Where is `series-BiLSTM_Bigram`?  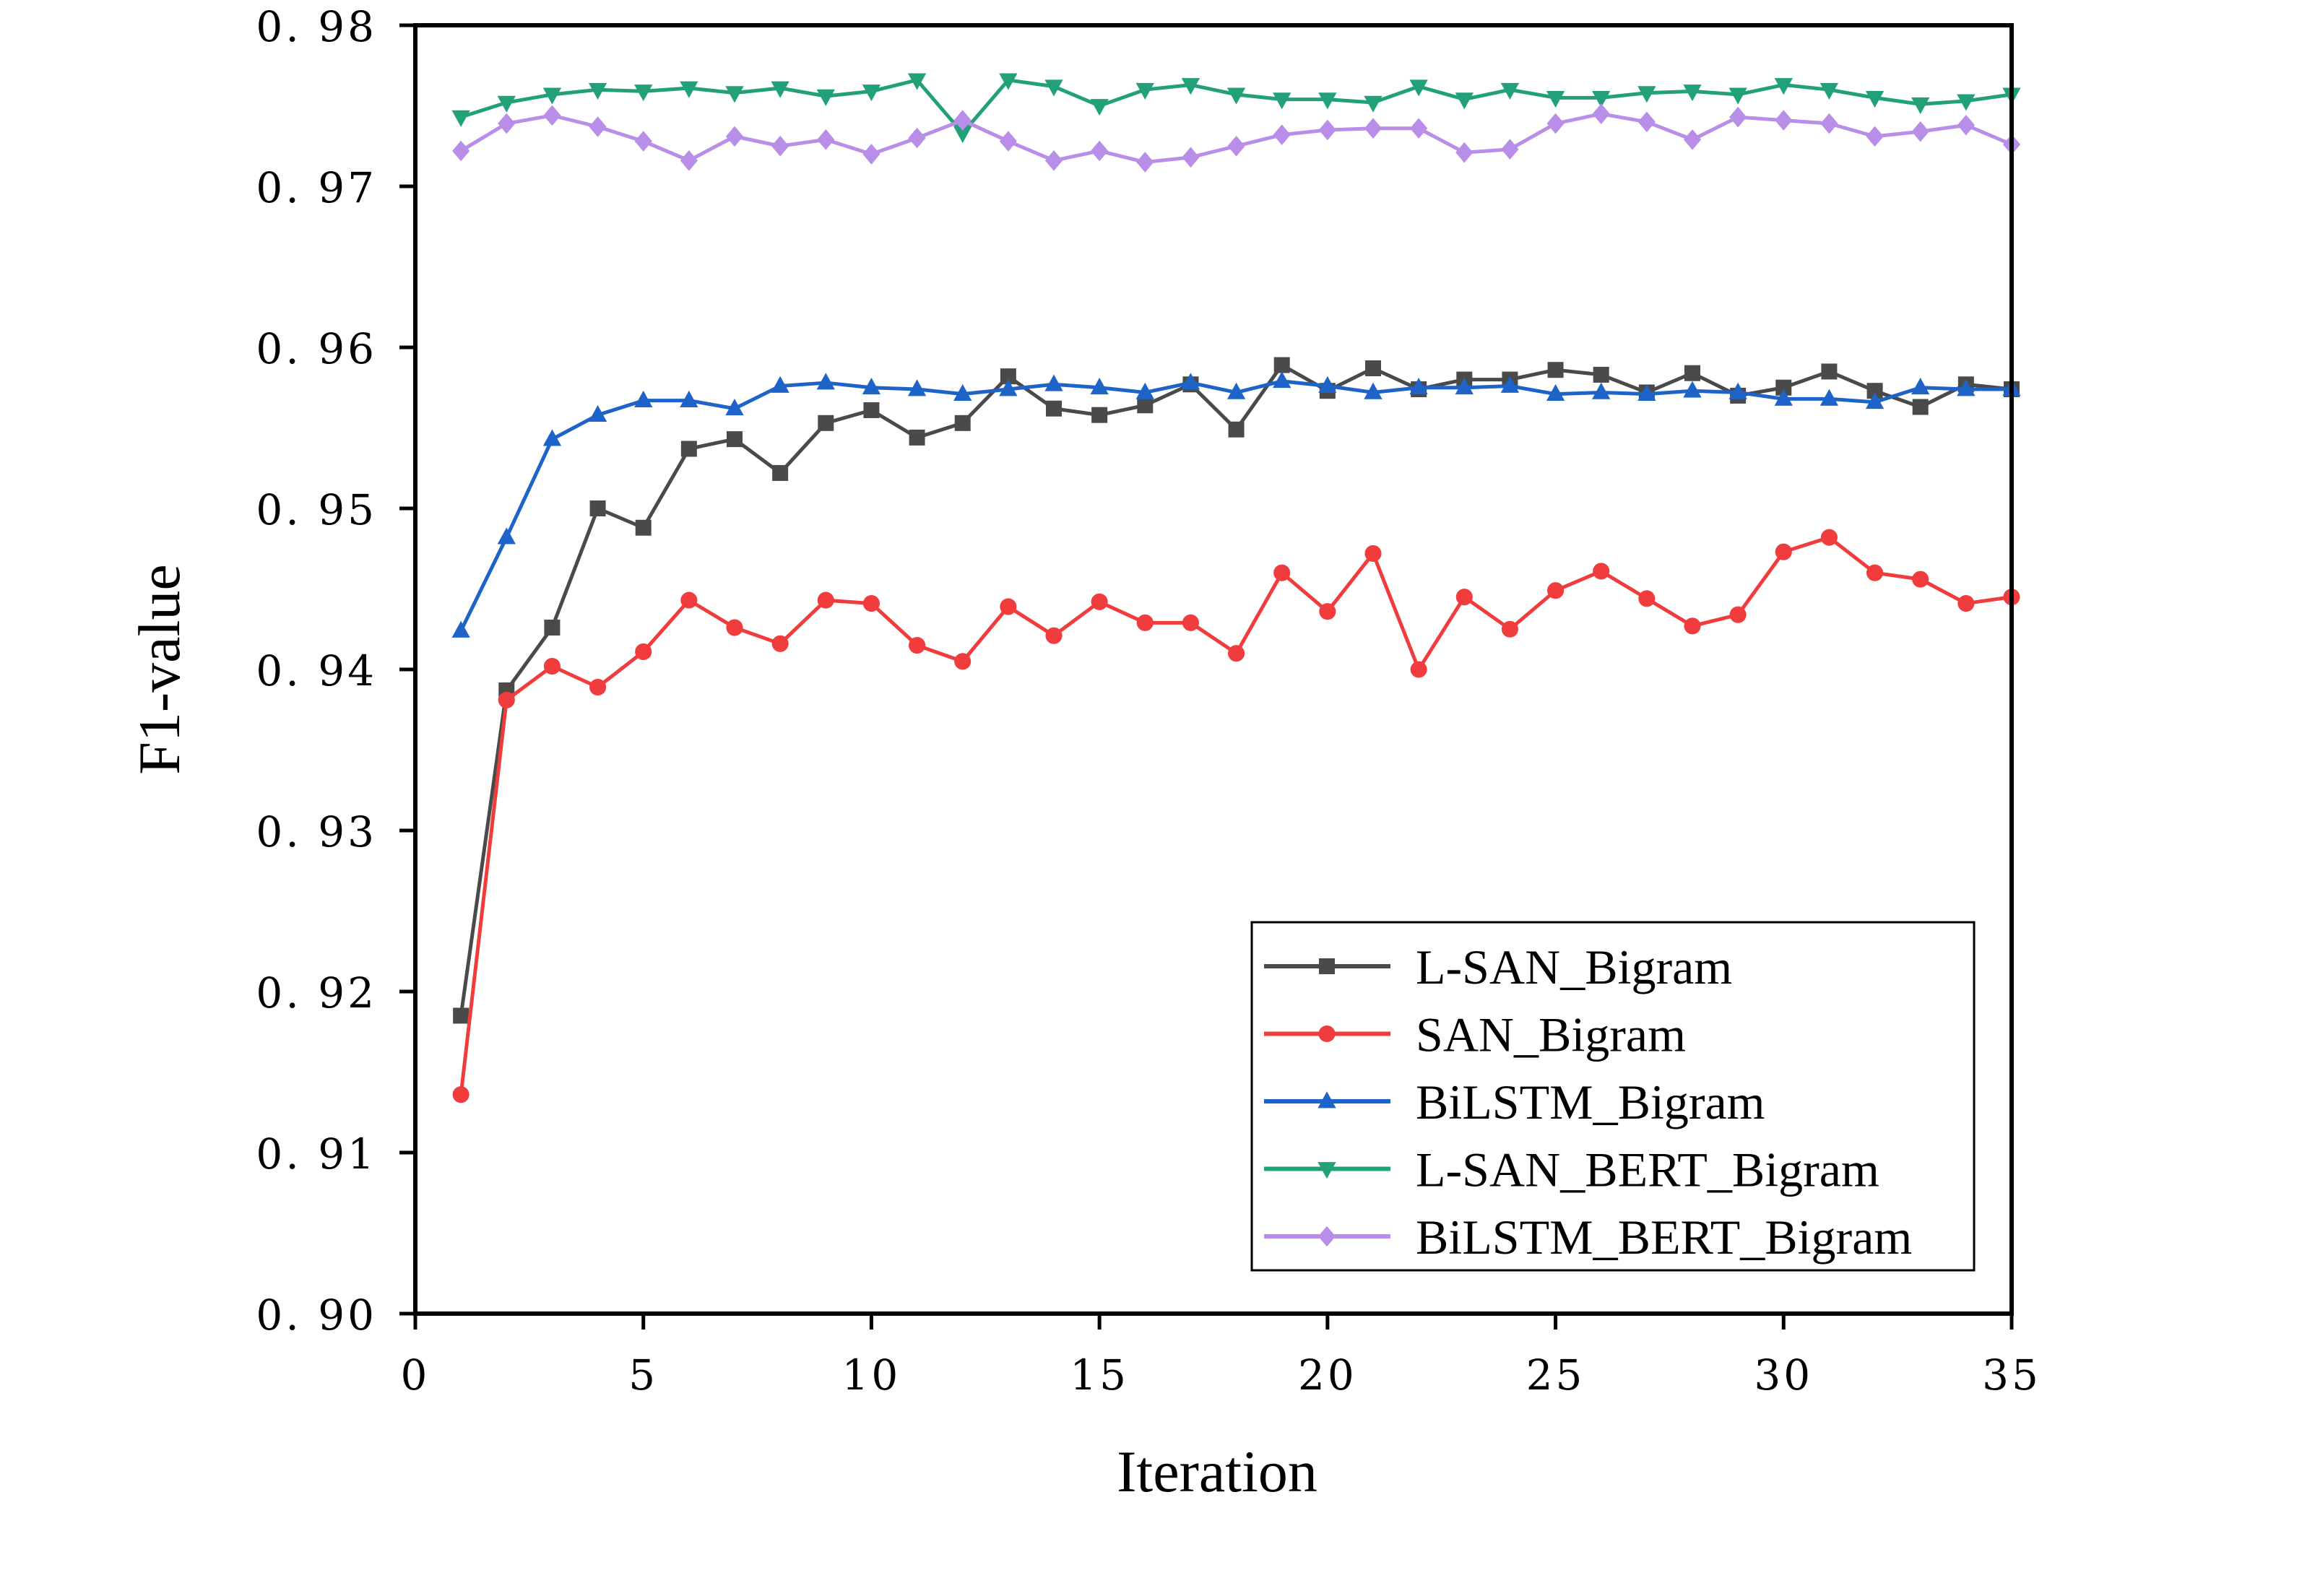 series-BiLSTM_Bigram is located at coordinates (1236, 504).